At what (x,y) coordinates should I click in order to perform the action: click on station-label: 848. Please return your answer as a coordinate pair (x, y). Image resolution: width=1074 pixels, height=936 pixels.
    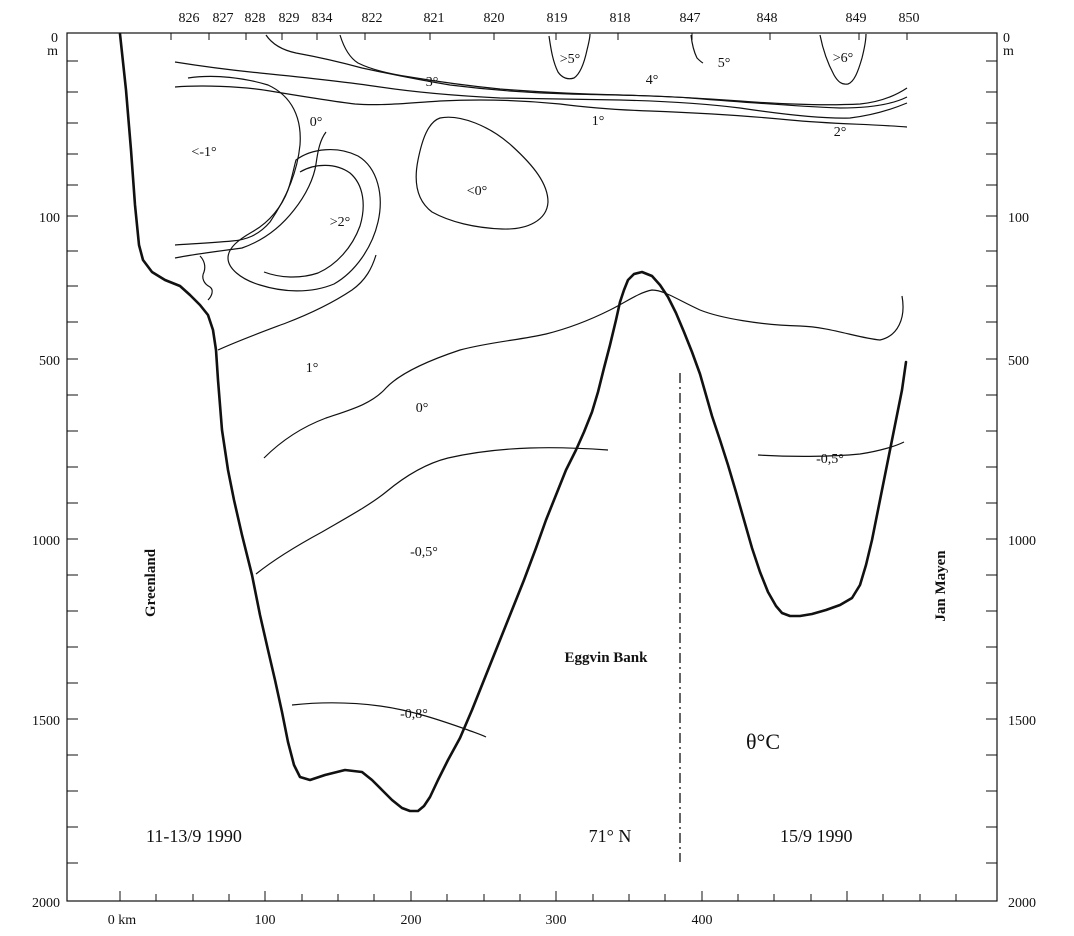
    Looking at the image, I should click on (767, 18).